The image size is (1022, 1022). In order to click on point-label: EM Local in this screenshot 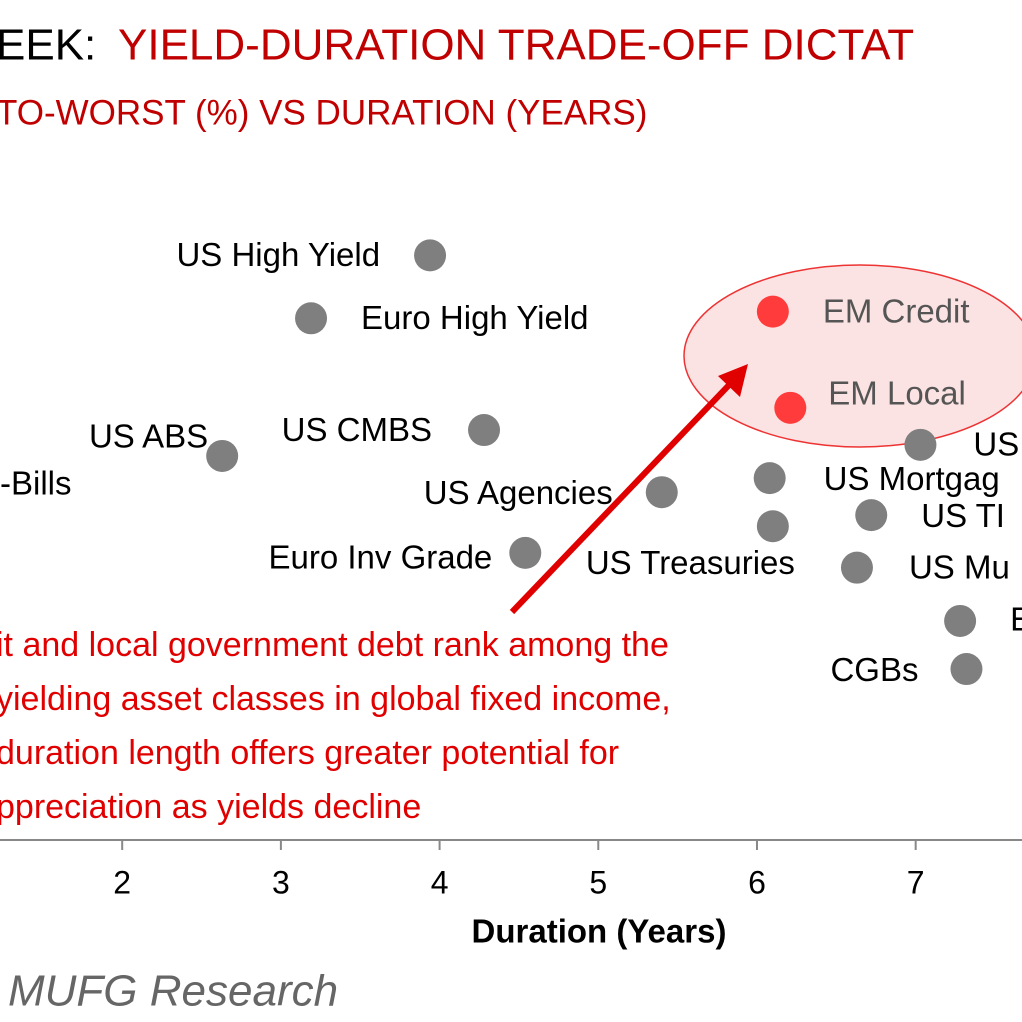, I will do `click(897, 393)`.